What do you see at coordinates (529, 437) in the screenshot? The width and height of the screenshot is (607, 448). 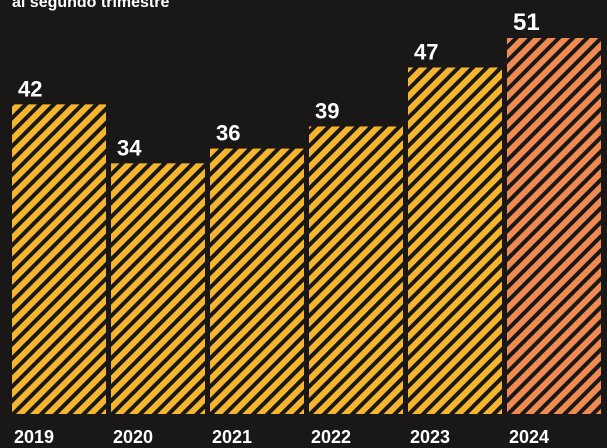 I see `category-label-2024: 2024` at bounding box center [529, 437].